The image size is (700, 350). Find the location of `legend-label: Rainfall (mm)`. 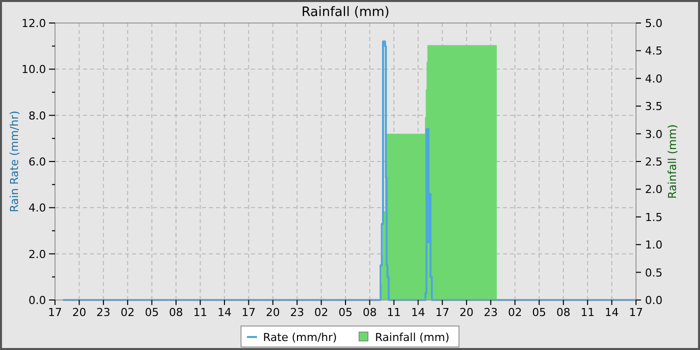

legend-label: Rainfall (mm) is located at coordinates (412, 337).